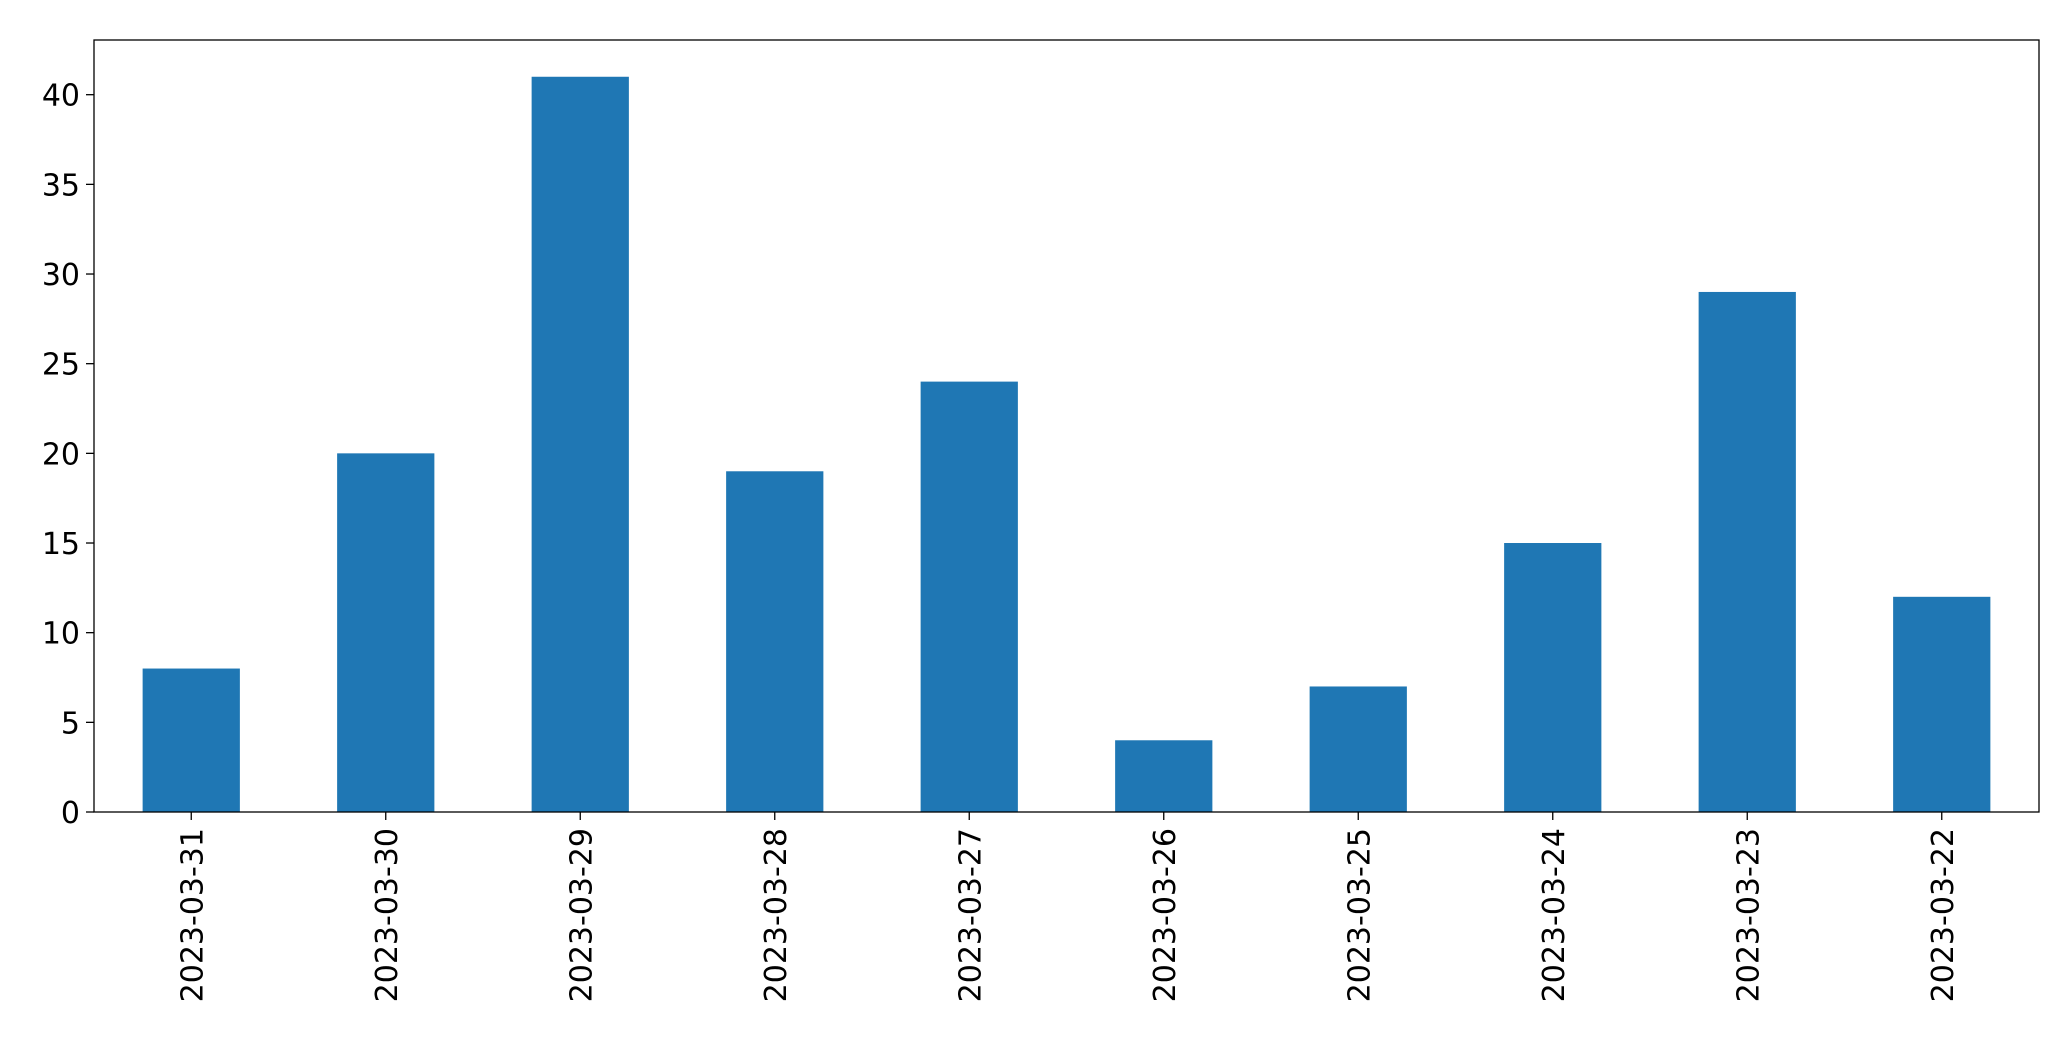 This screenshot has height=1061, width=2071. What do you see at coordinates (61, 365) in the screenshot?
I see `y-tick-label: 25` at bounding box center [61, 365].